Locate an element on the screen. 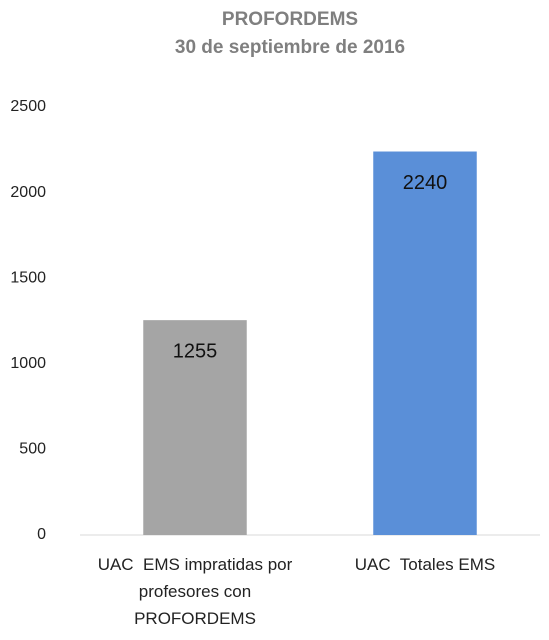 The image size is (549, 640). y-tick-label: 2000 is located at coordinates (28, 192).